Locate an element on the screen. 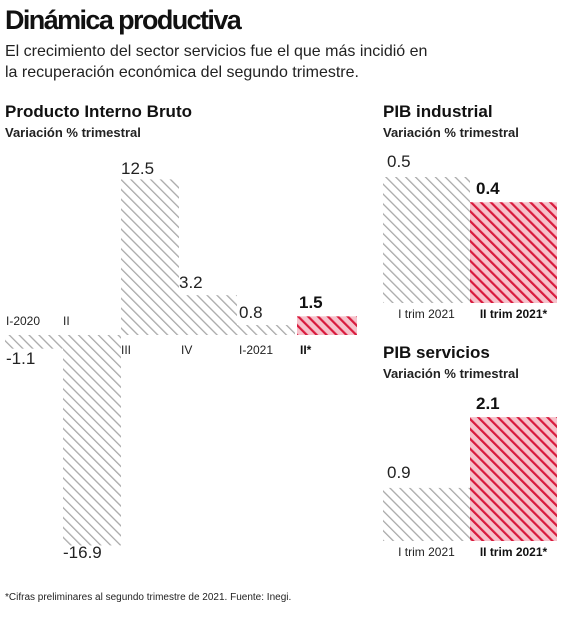 The image size is (561, 620). category-label: I-2020 is located at coordinates (23, 321).